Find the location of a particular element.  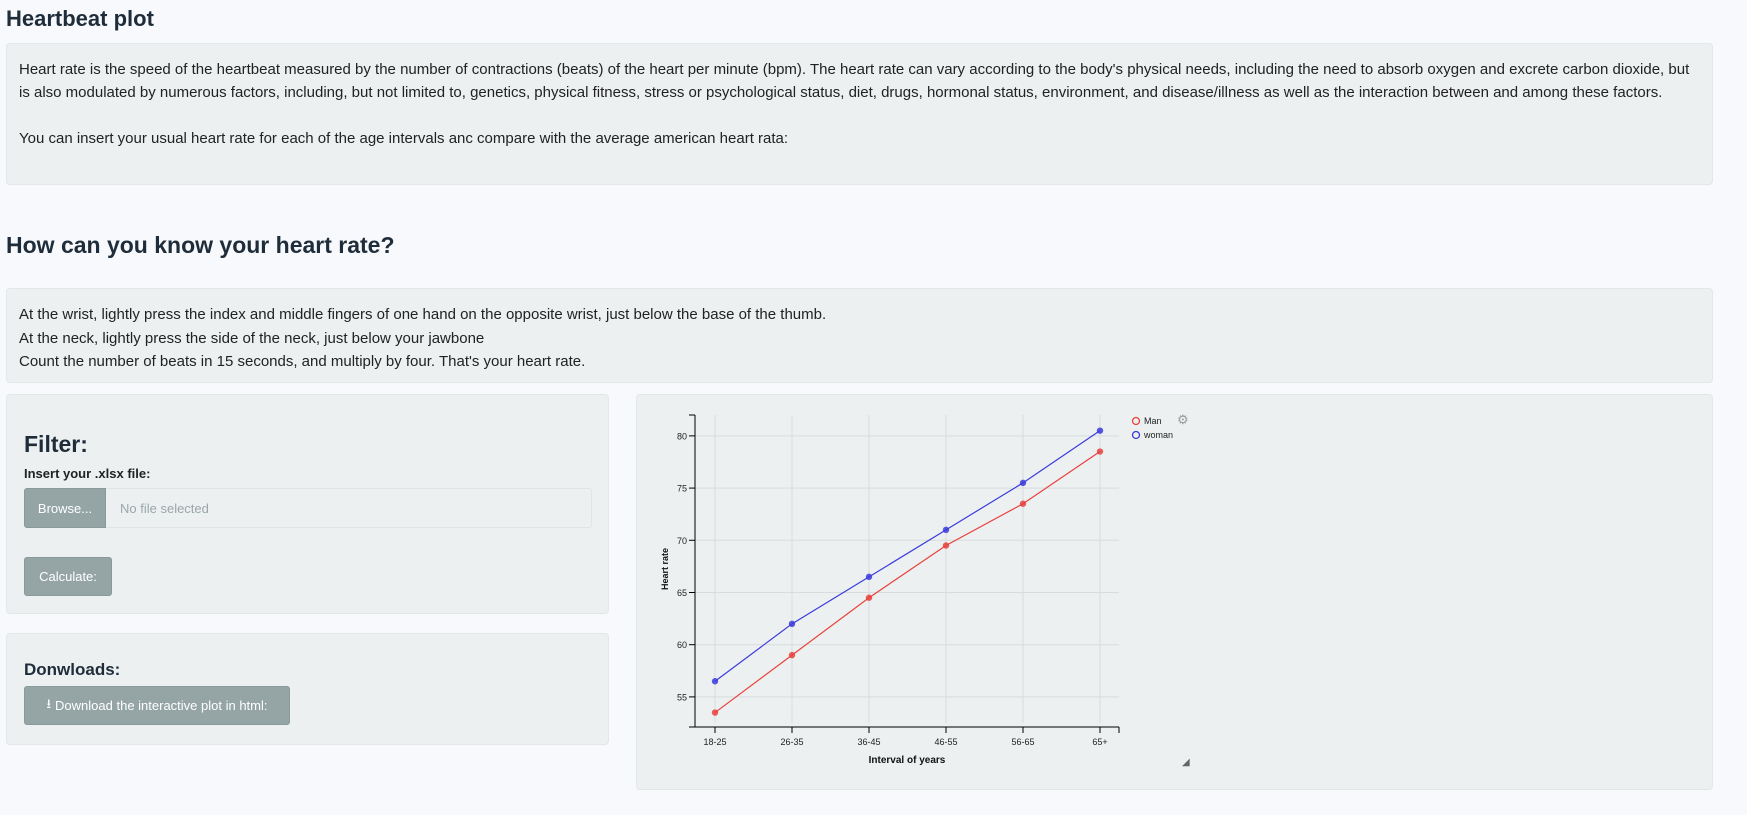

download-plot-button: ⭳ Download the interactive plot in html: is located at coordinates (157, 705).